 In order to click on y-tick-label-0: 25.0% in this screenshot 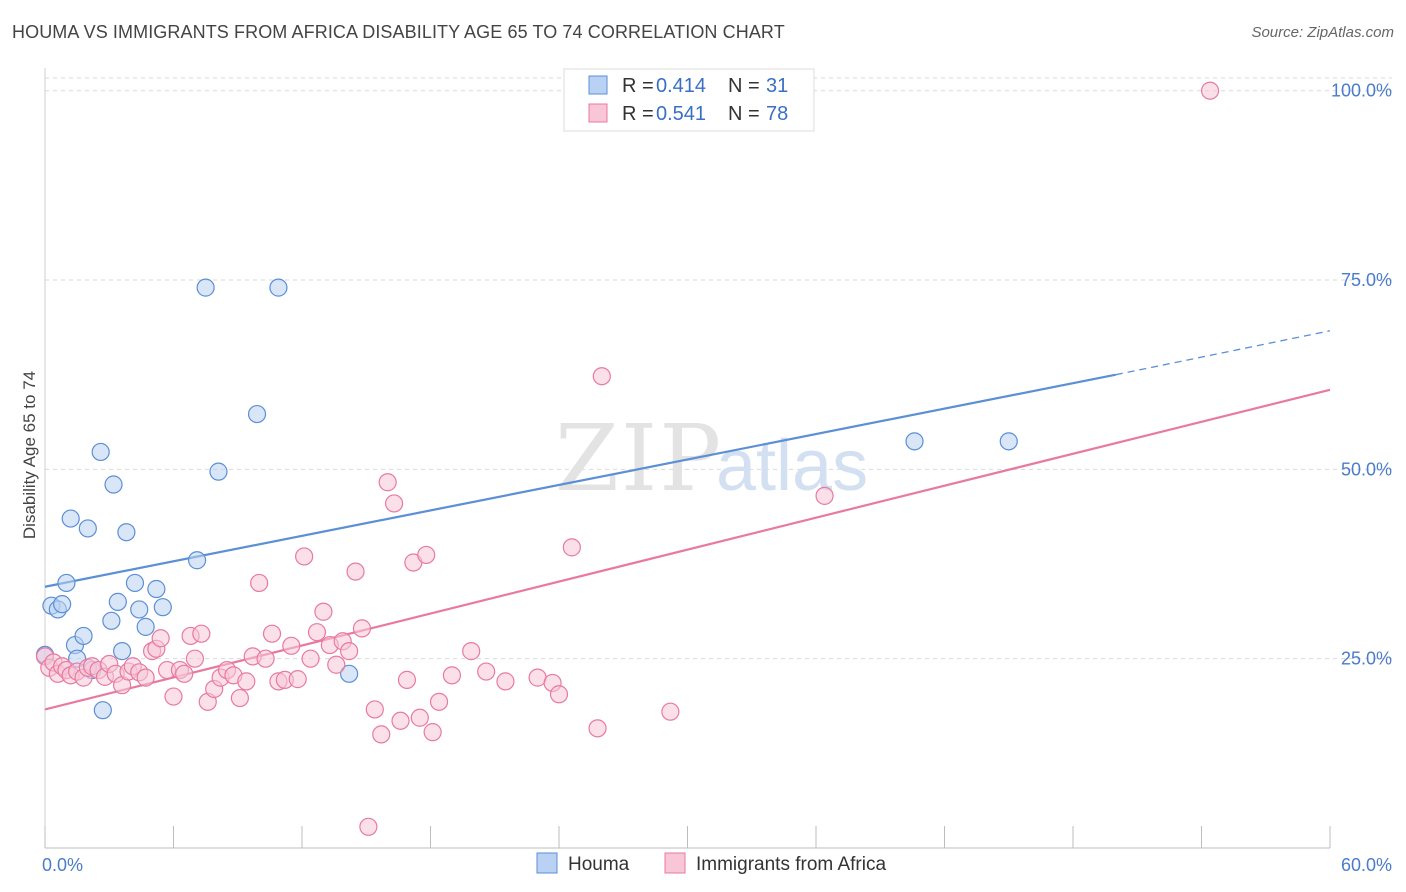, I will do `click(1366, 659)`.